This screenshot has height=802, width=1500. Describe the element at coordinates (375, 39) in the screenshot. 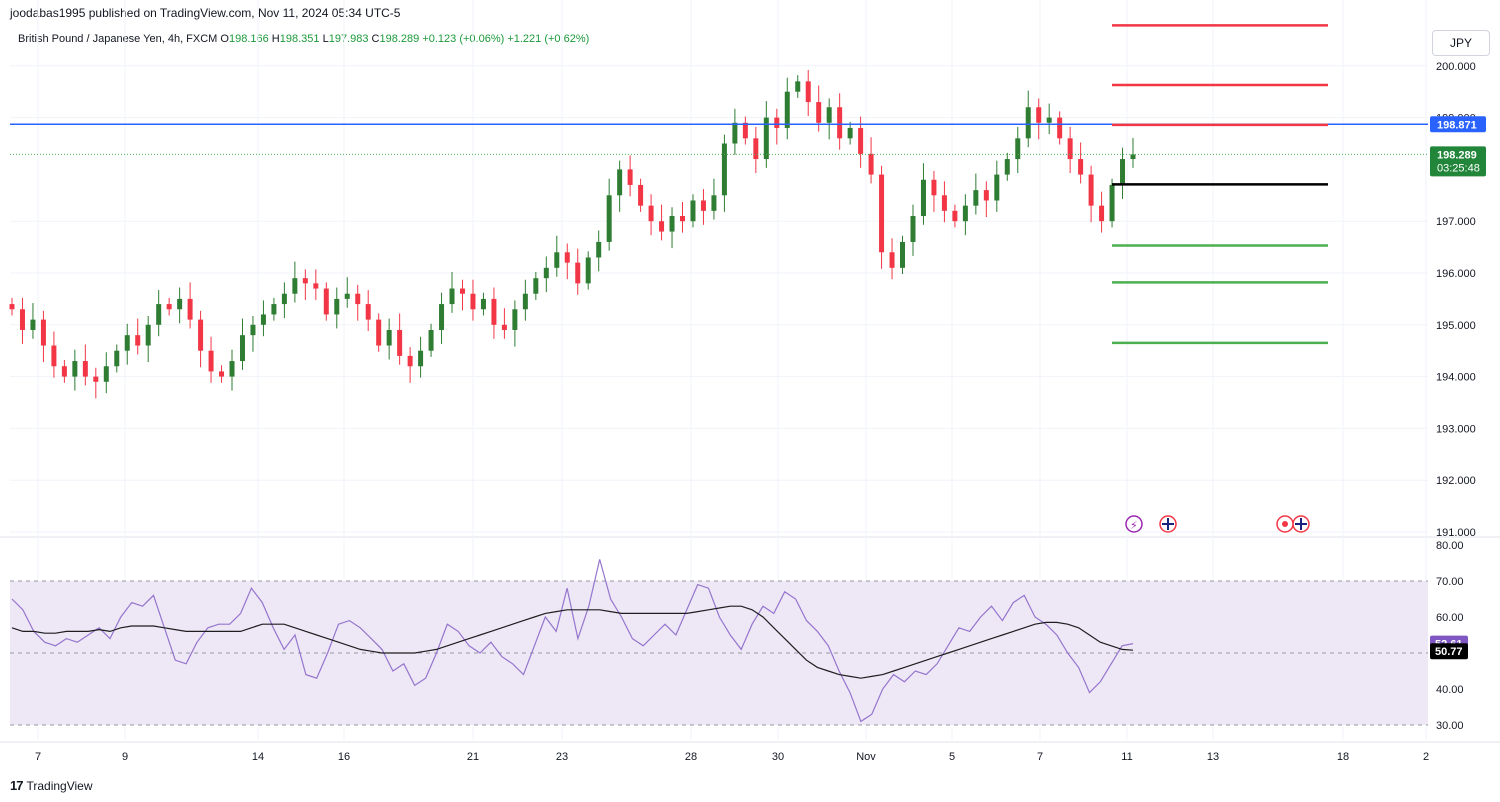

I see `ohlc-close-label: C` at that location.